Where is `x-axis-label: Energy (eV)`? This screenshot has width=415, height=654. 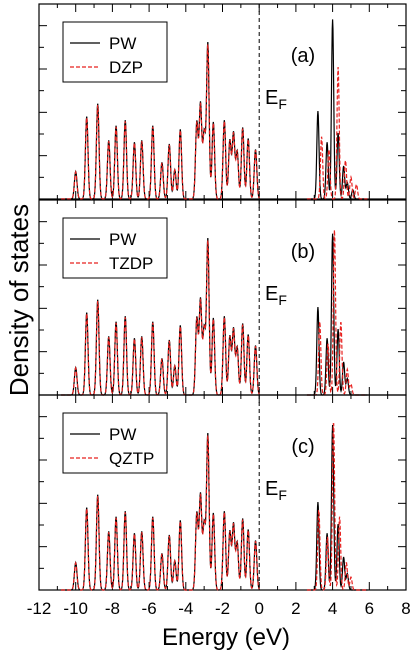
x-axis-label: Energy (eV) is located at coordinates (226, 637).